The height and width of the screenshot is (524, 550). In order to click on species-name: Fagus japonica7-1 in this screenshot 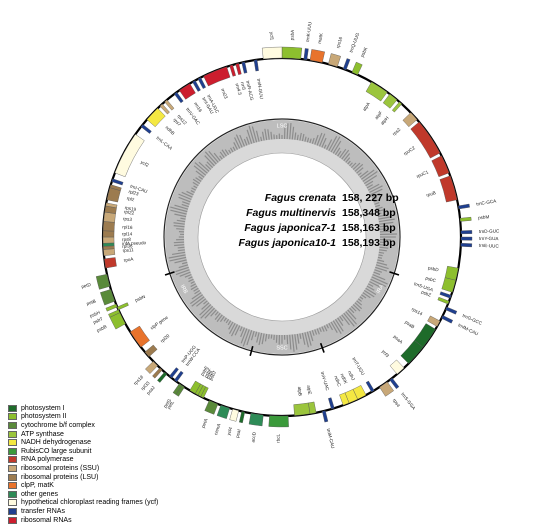, I will do `click(273, 228)`.